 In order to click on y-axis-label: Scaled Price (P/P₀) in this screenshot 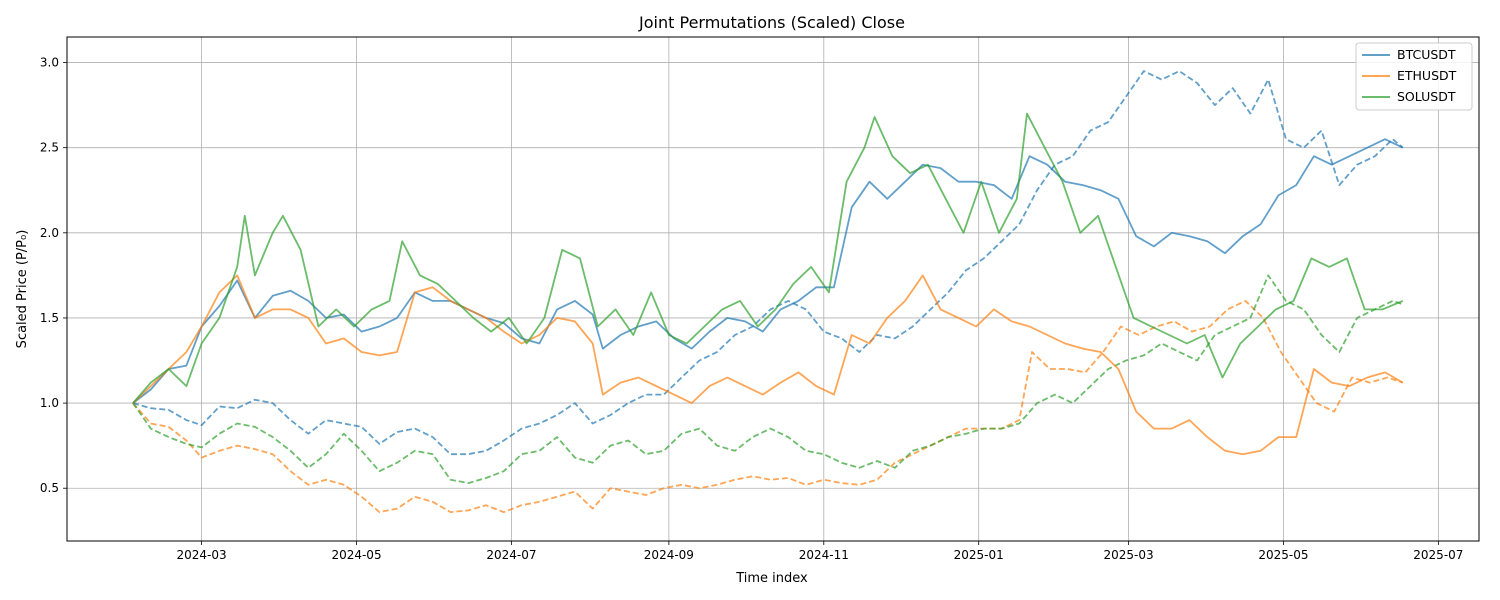, I will do `click(22, 289)`.